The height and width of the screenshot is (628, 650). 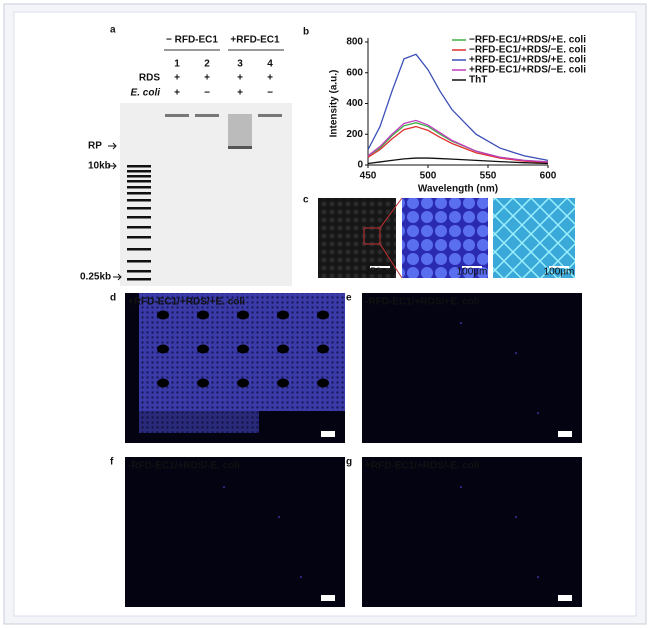 I want to click on cell-layer, so click(x=199, y=422).